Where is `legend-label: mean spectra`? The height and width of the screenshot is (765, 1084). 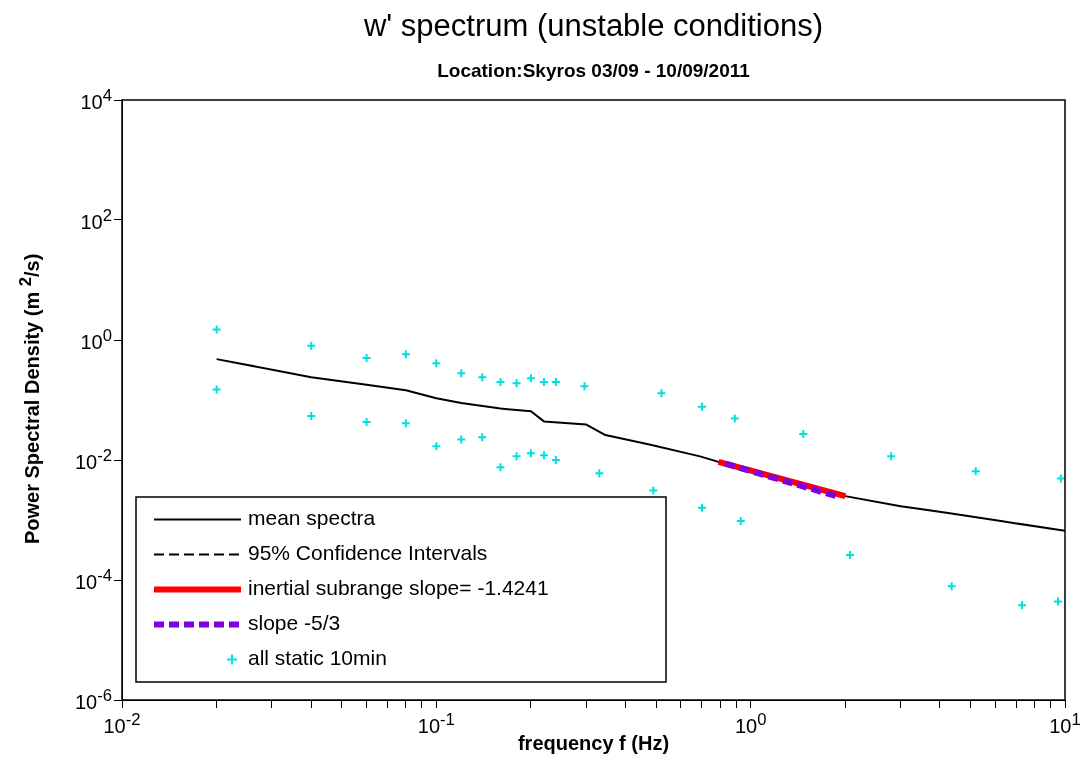
legend-label: mean spectra is located at coordinates (312, 518).